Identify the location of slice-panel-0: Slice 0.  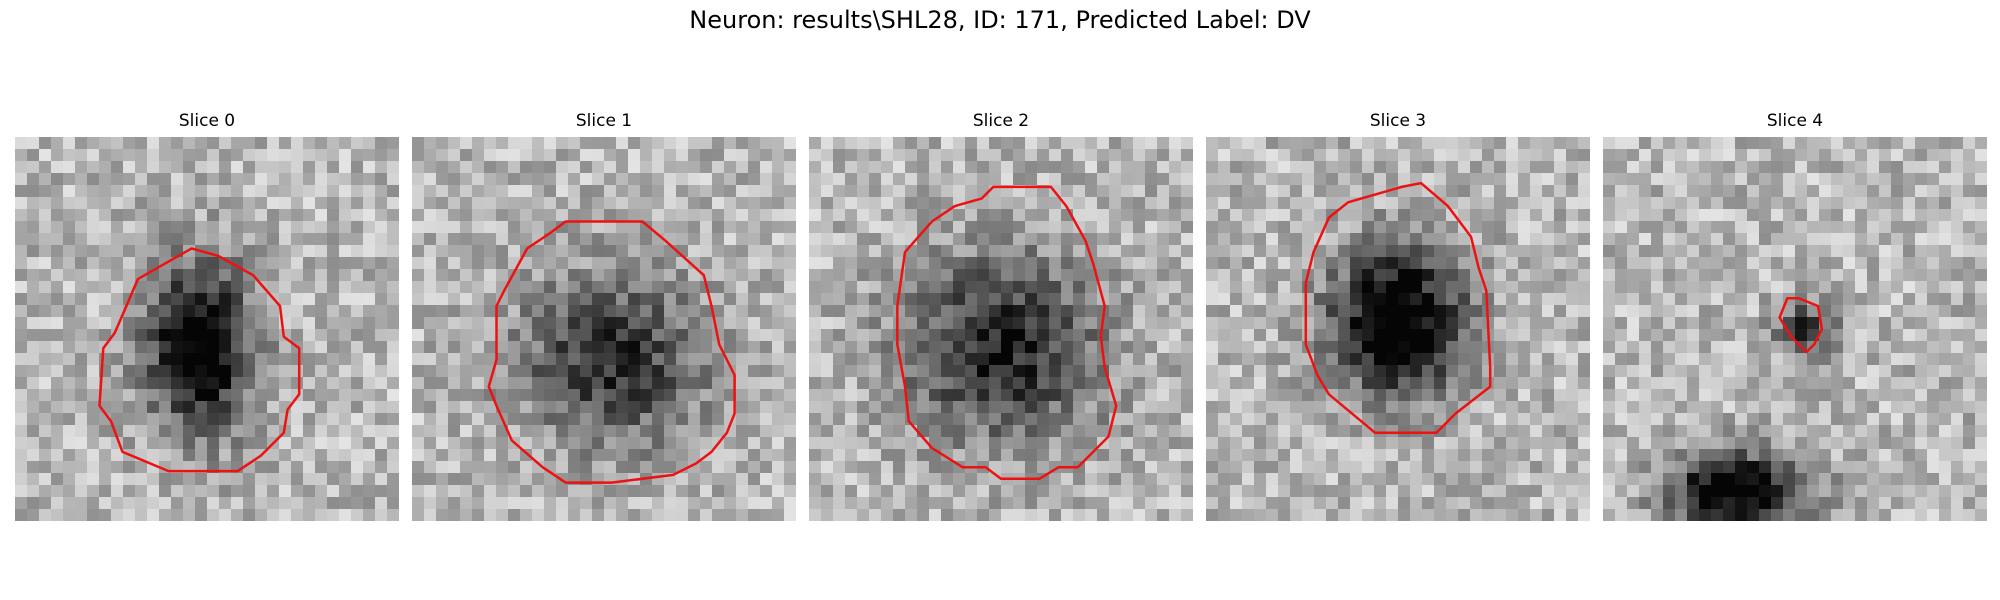
(207, 314).